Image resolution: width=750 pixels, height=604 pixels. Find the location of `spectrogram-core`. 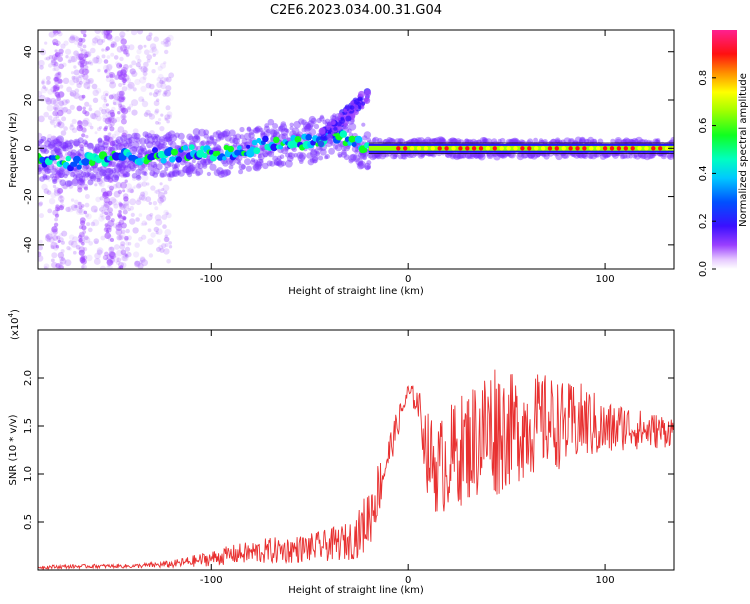

spectrogram-core is located at coordinates (172, 159).